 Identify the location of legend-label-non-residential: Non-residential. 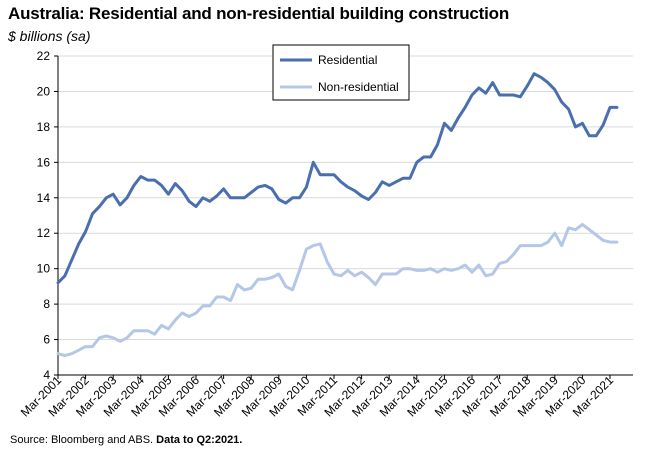
(358, 87).